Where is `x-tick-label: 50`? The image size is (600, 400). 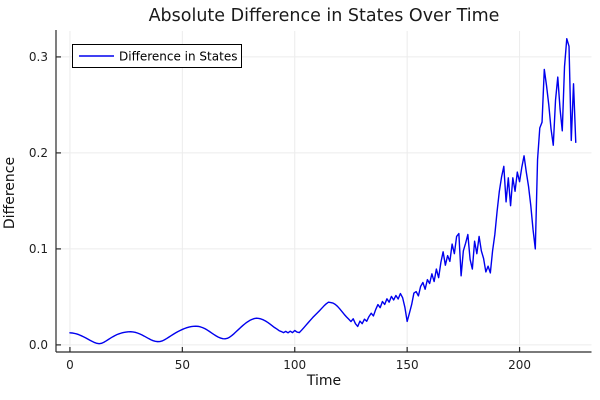 x-tick-label: 50 is located at coordinates (182, 365).